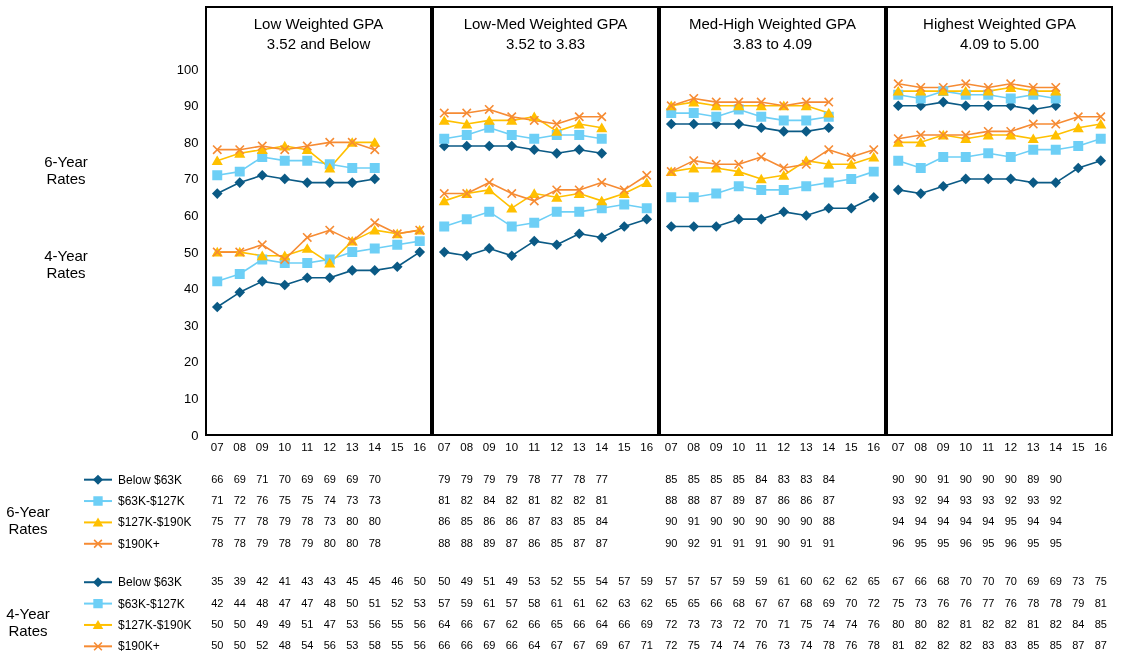 This screenshot has width=1140, height=672. What do you see at coordinates (556, 500) in the screenshot?
I see `data-label: 82` at bounding box center [556, 500].